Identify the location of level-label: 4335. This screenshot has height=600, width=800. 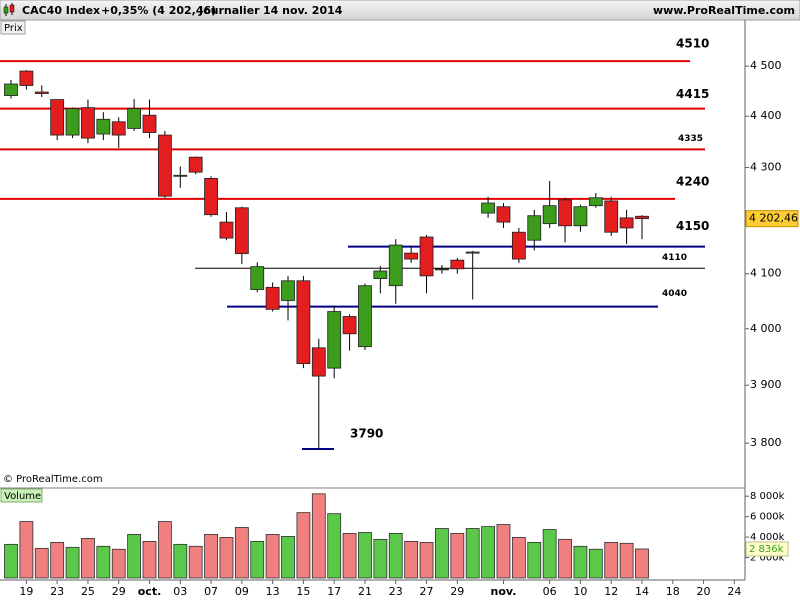
(690, 139).